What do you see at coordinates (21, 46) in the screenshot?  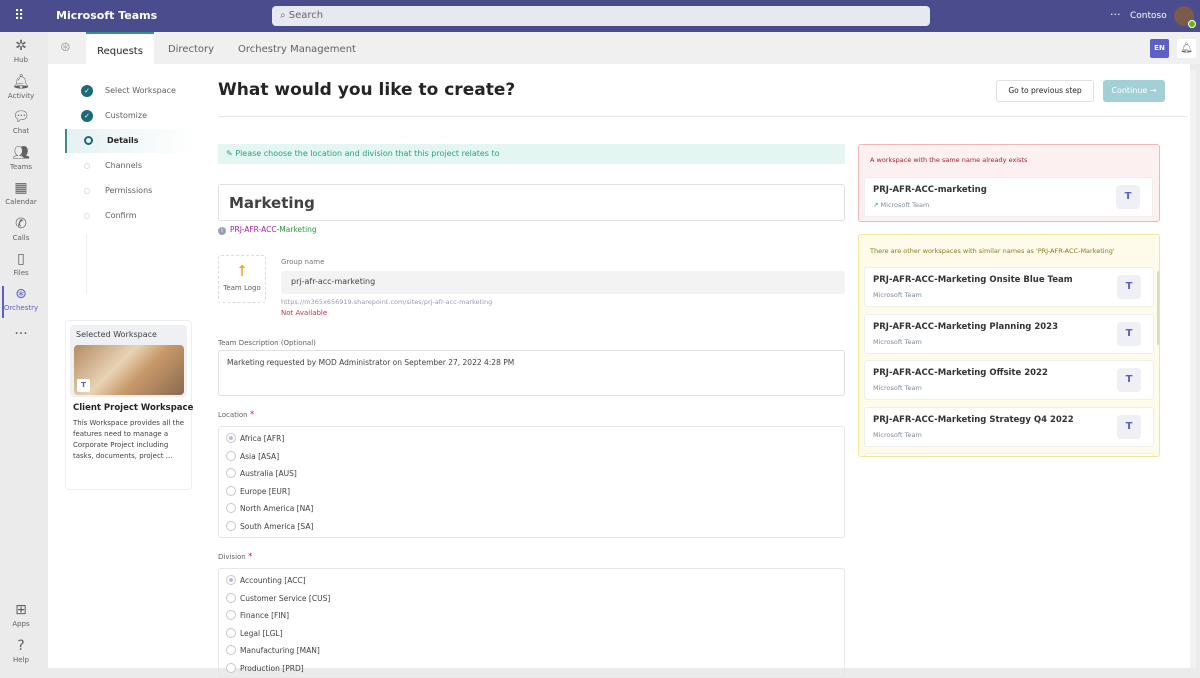 I see `hub-icon: ✲` at bounding box center [21, 46].